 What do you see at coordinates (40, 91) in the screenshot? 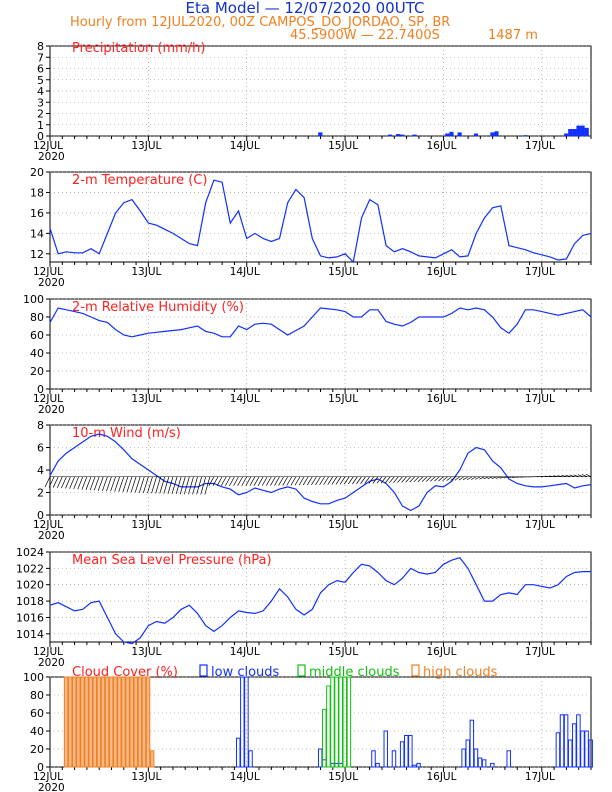
I see `y-tick-label: 4` at bounding box center [40, 91].